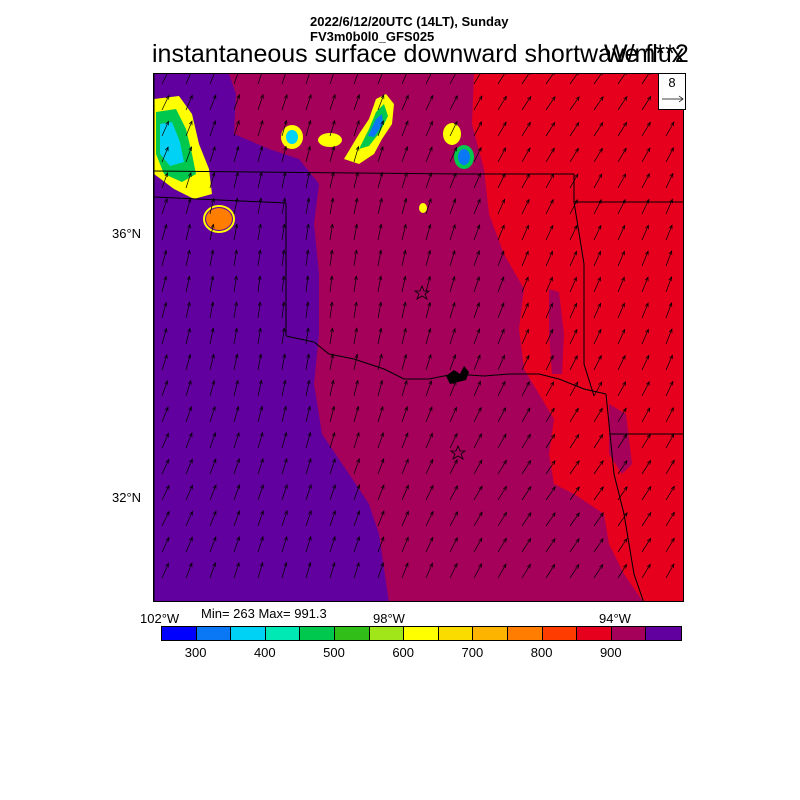  Describe the element at coordinates (610, 652) in the screenshot. I see `colorbar-tick-label: 900` at that location.